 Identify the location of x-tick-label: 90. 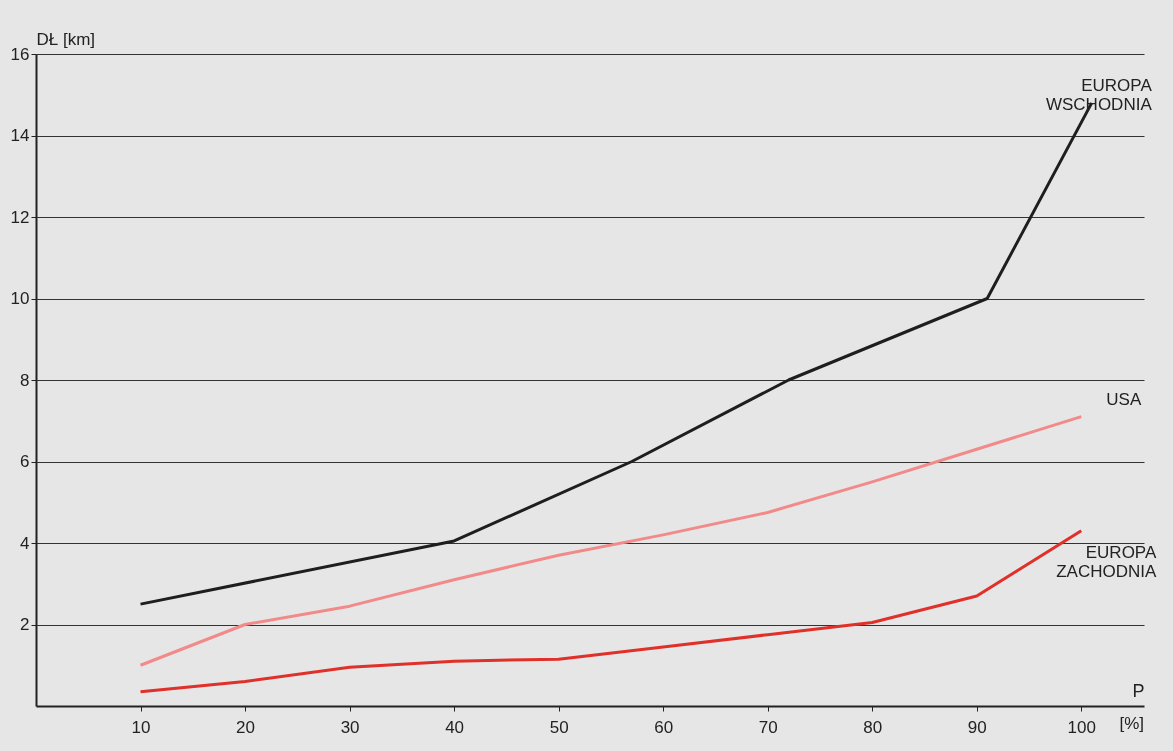
(977, 727).